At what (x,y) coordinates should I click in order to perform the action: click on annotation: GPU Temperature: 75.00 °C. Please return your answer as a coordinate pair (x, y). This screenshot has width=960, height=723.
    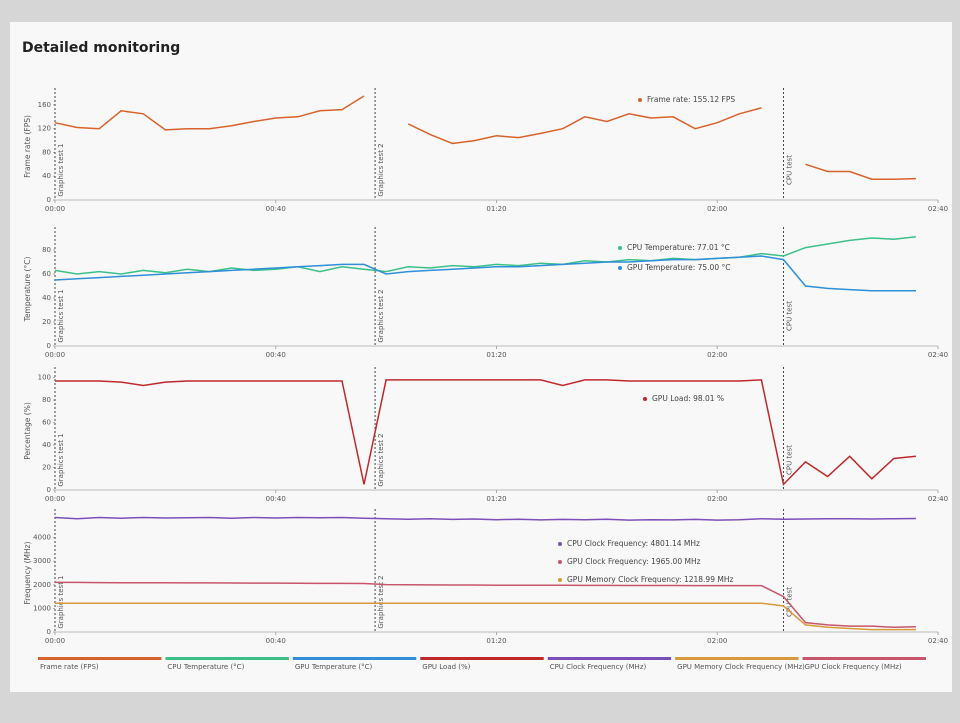
    Looking at the image, I should click on (678, 267).